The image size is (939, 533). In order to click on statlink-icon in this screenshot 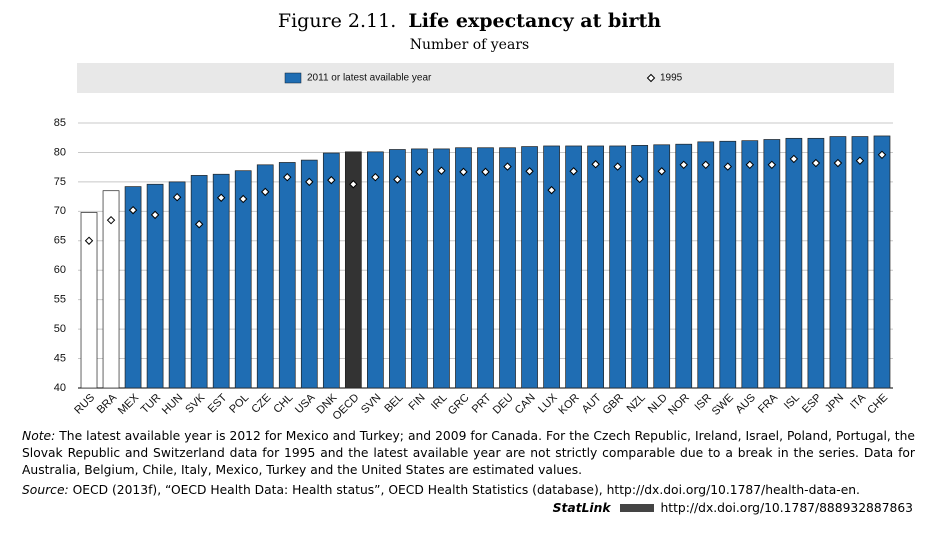, I will do `click(637, 508)`.